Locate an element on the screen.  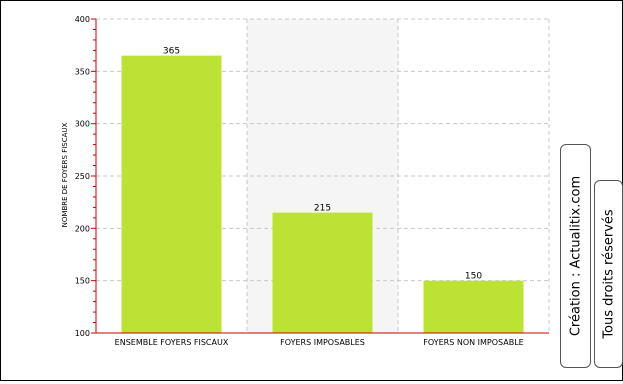
credit-creation-tag: Création : Actualitix.com is located at coordinates (575, 256).